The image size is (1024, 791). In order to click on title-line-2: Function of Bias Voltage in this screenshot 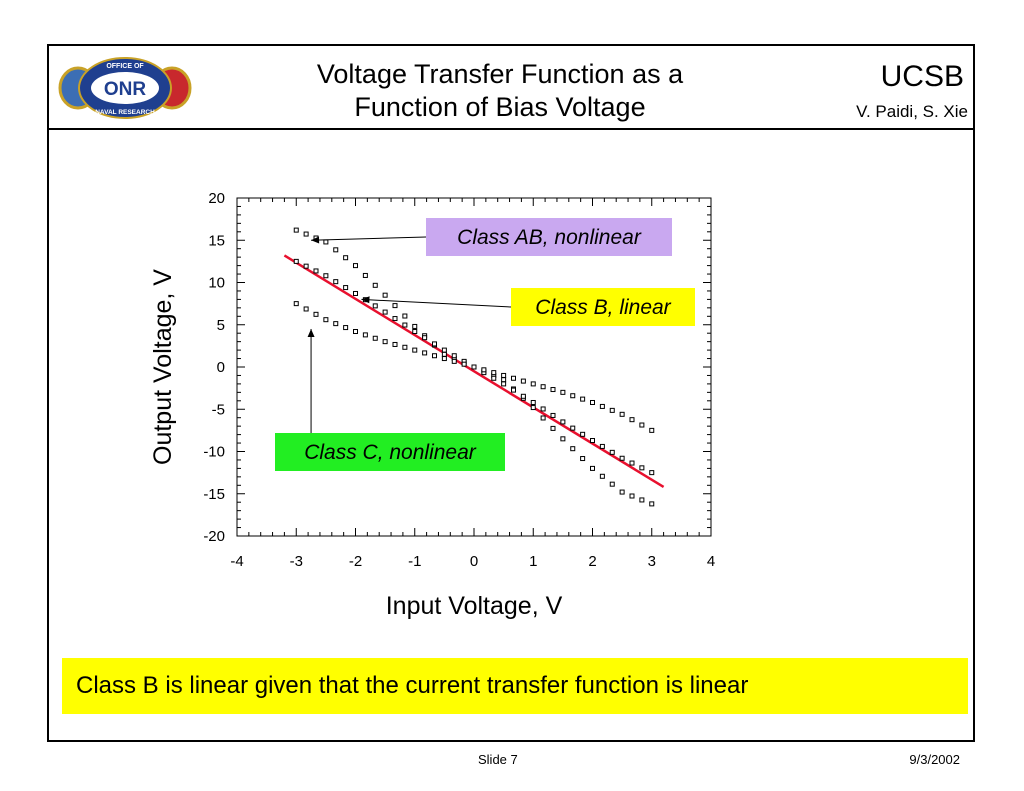, I will do `click(500, 107)`.